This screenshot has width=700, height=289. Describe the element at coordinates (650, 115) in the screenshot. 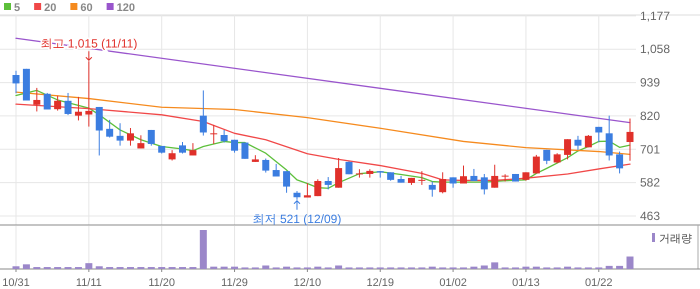

I see `y-tick-label: 820` at that location.